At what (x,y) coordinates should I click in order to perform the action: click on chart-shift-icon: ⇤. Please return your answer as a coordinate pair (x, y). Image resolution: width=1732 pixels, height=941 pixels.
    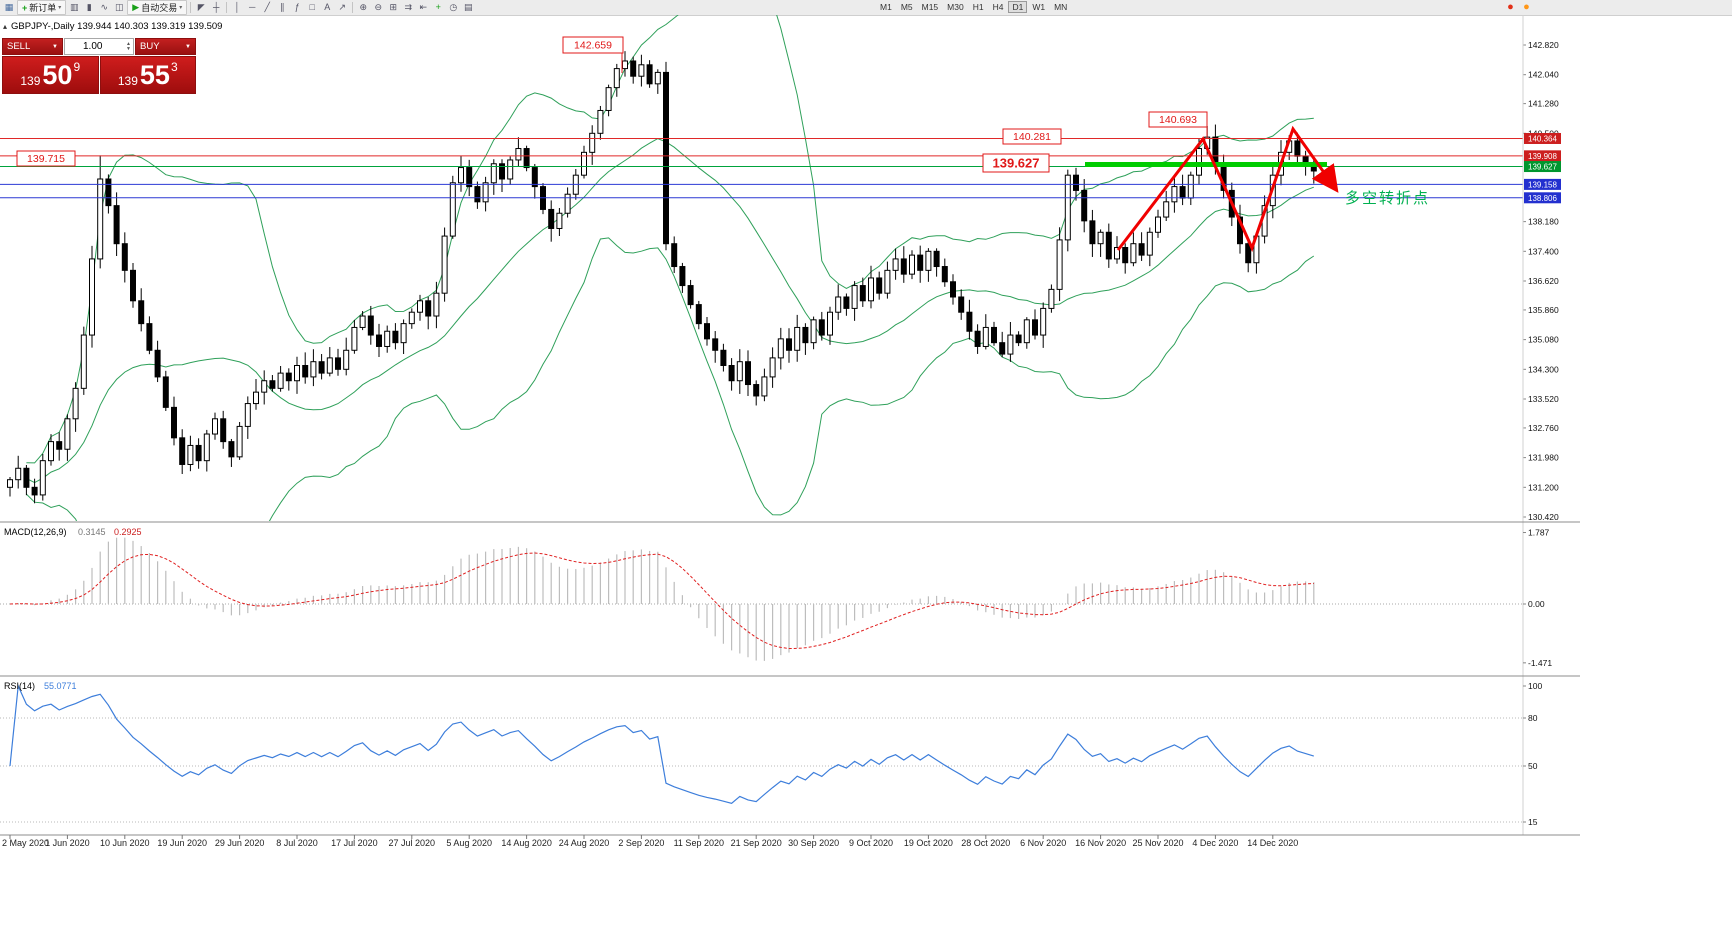
    Looking at the image, I should click on (423, 7).